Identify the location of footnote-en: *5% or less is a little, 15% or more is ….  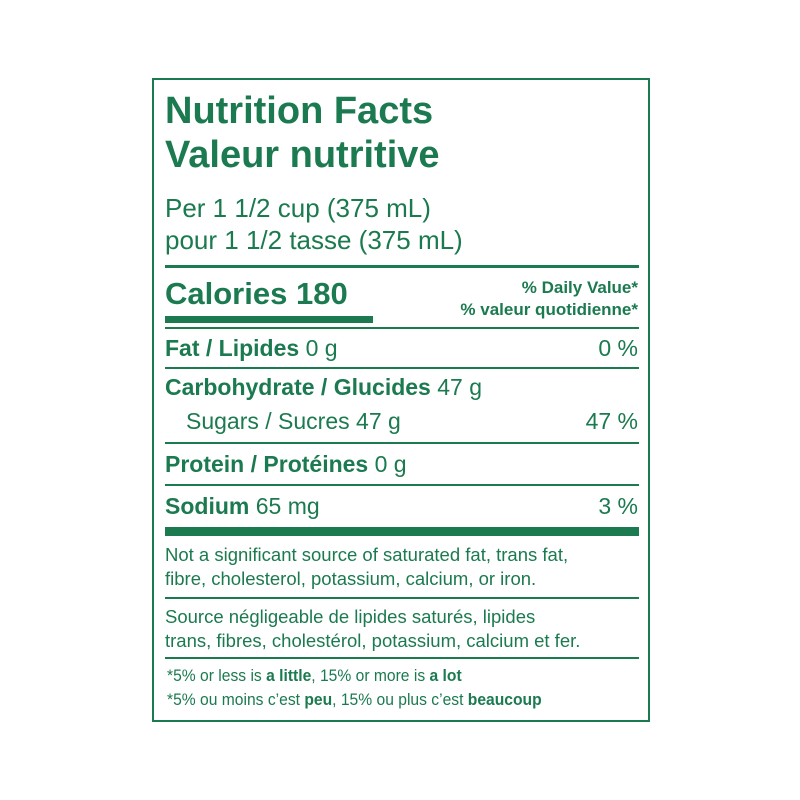
(314, 675).